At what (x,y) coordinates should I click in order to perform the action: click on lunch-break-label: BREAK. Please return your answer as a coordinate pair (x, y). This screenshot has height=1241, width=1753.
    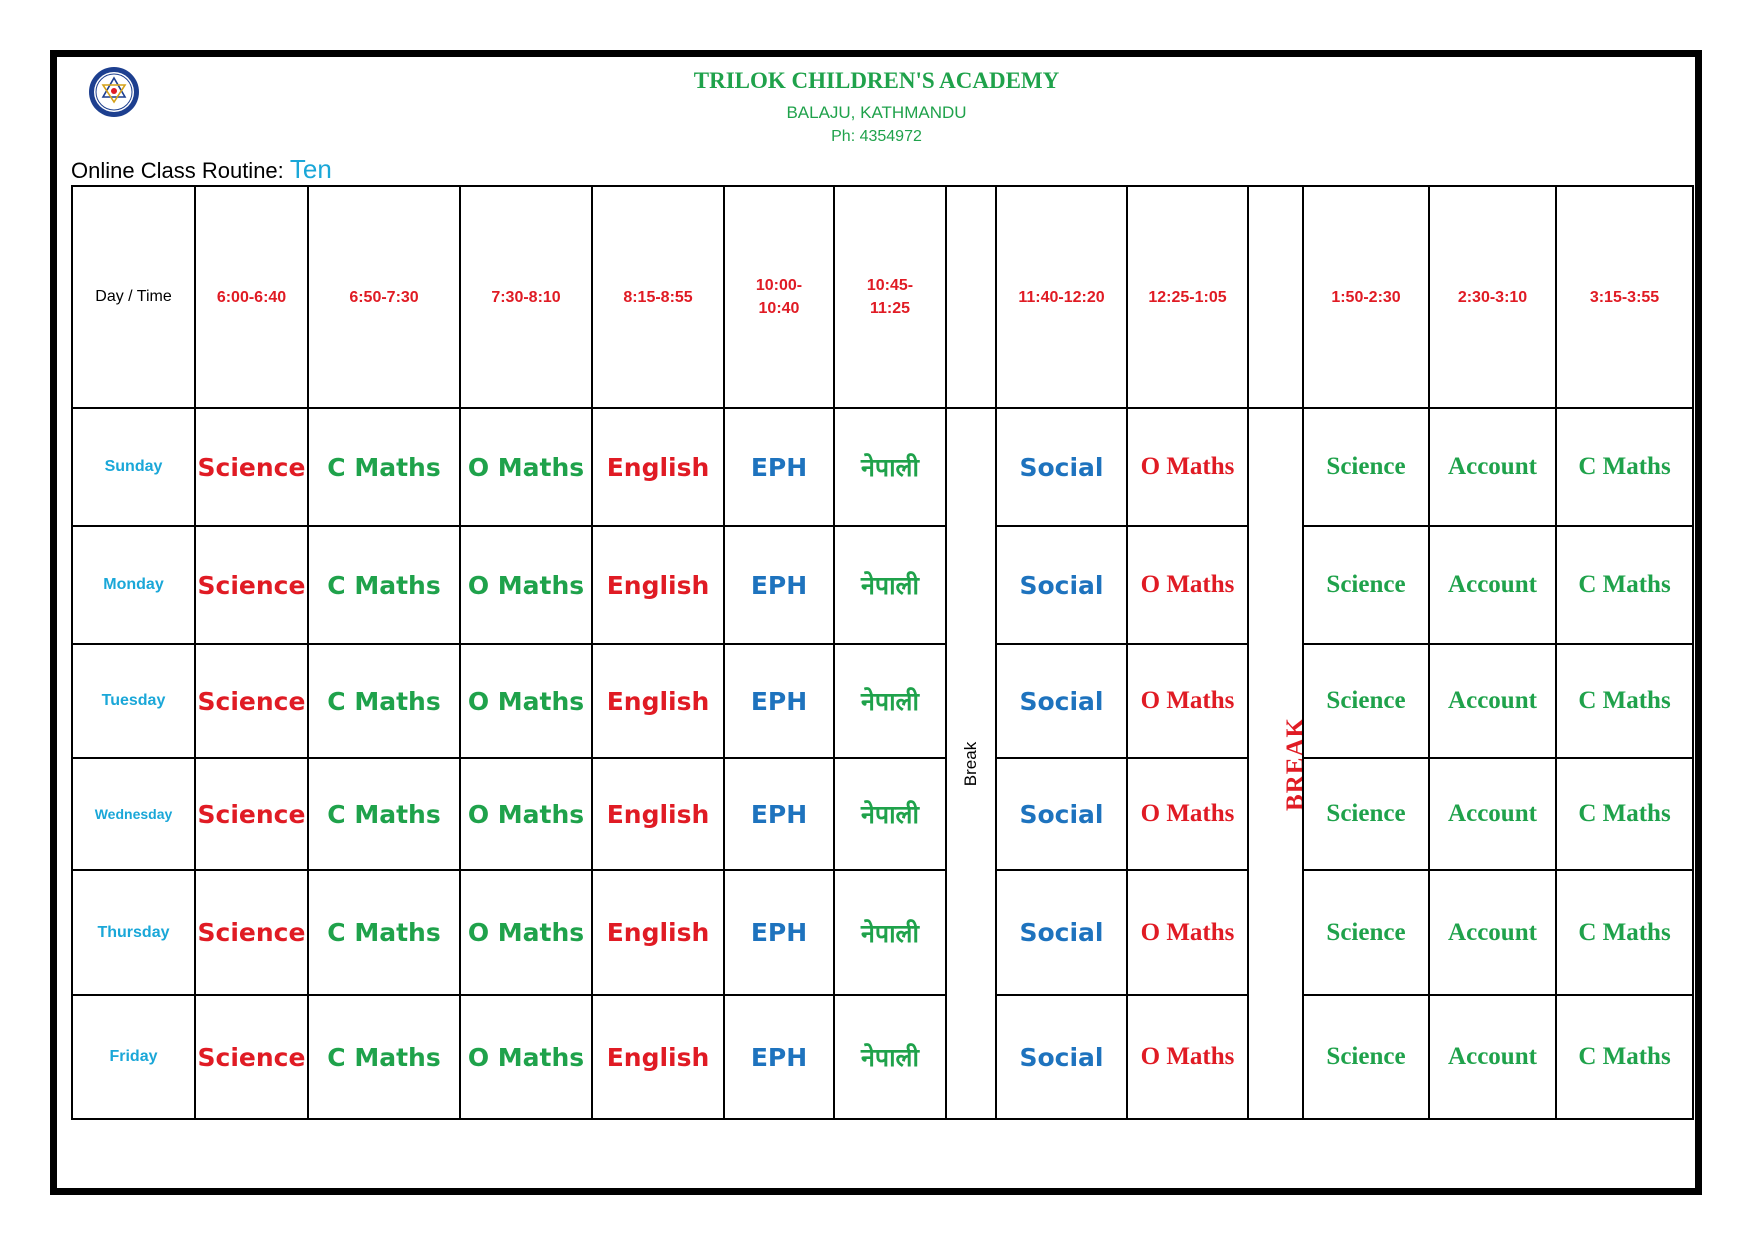
    Looking at the image, I should click on (1292, 763).